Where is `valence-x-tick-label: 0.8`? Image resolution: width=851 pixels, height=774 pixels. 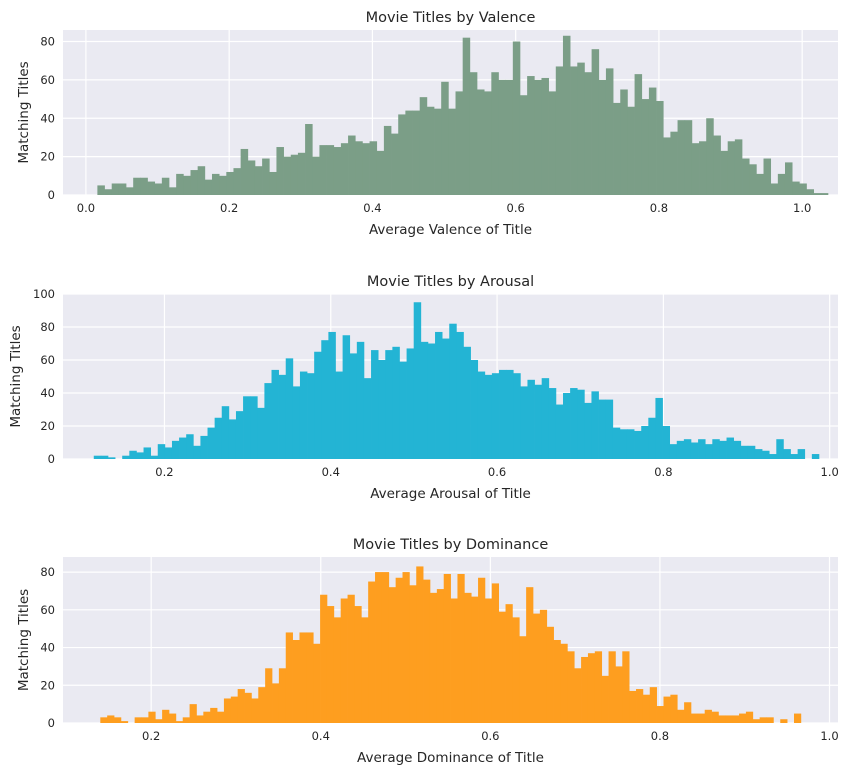
valence-x-tick-label: 0.8 is located at coordinates (659, 208).